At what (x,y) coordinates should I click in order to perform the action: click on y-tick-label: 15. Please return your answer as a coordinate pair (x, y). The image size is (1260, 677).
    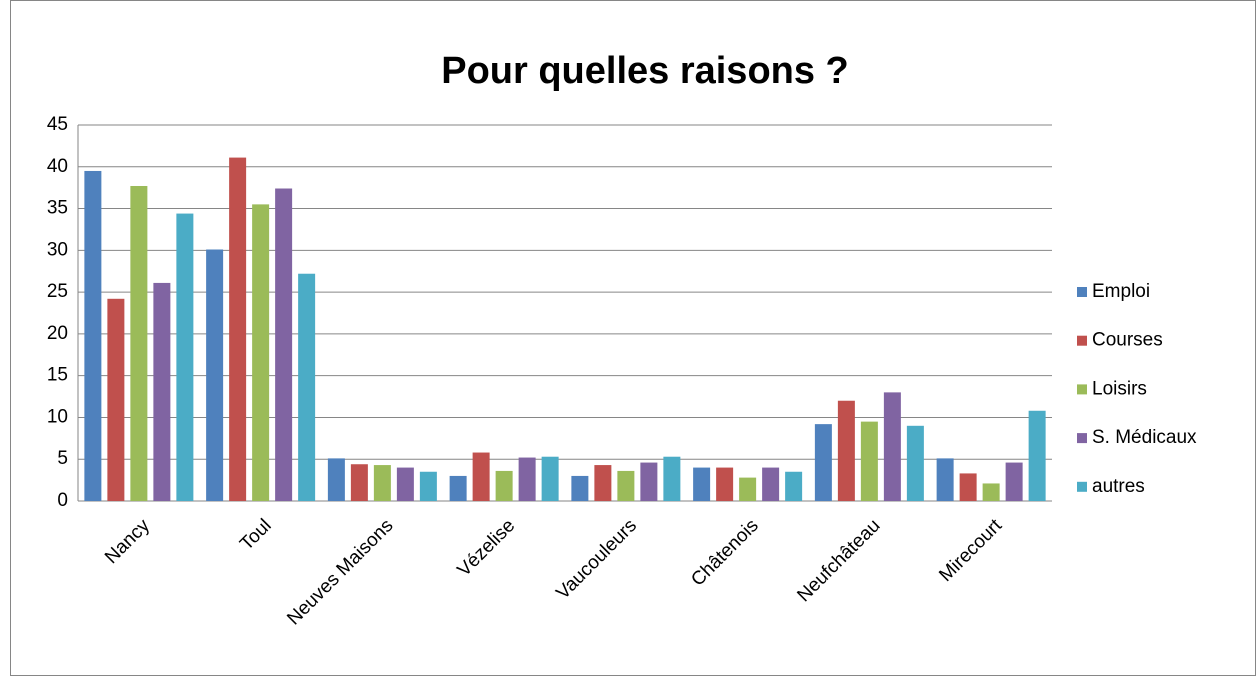
    Looking at the image, I should click on (57, 375).